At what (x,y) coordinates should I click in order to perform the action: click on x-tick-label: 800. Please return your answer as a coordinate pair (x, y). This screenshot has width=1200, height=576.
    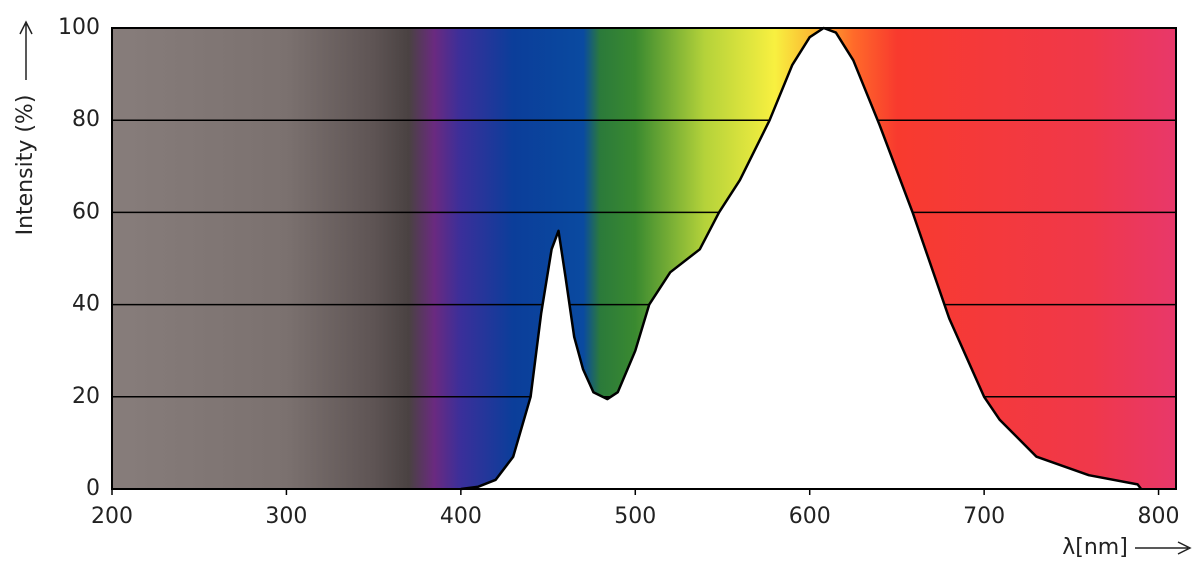
    Looking at the image, I should click on (1159, 516).